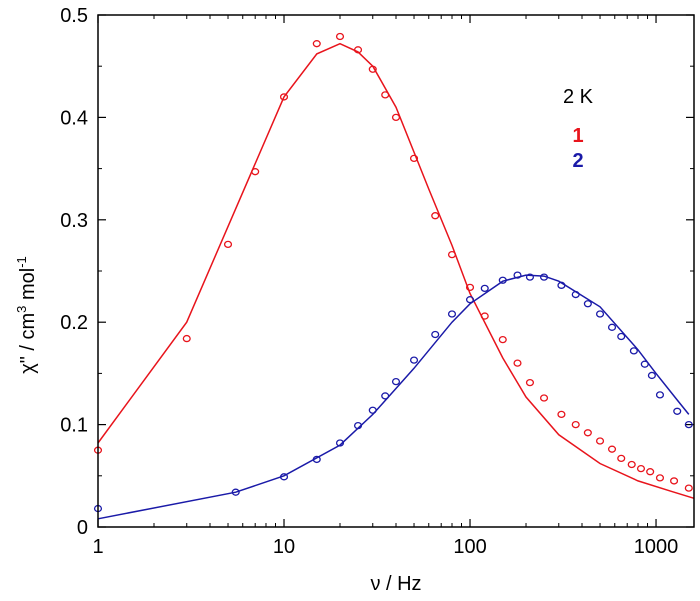 The height and width of the screenshot is (601, 700). Describe the element at coordinates (21, 309) in the screenshot. I see `y-axis-label-sup1: 3` at that location.